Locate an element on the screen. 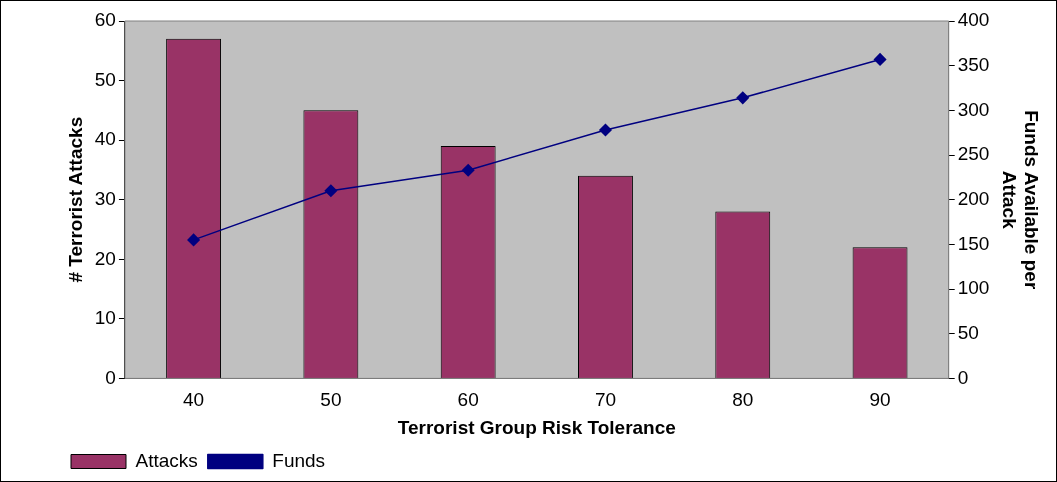  y-tick-label: 40 is located at coordinates (105, 139).